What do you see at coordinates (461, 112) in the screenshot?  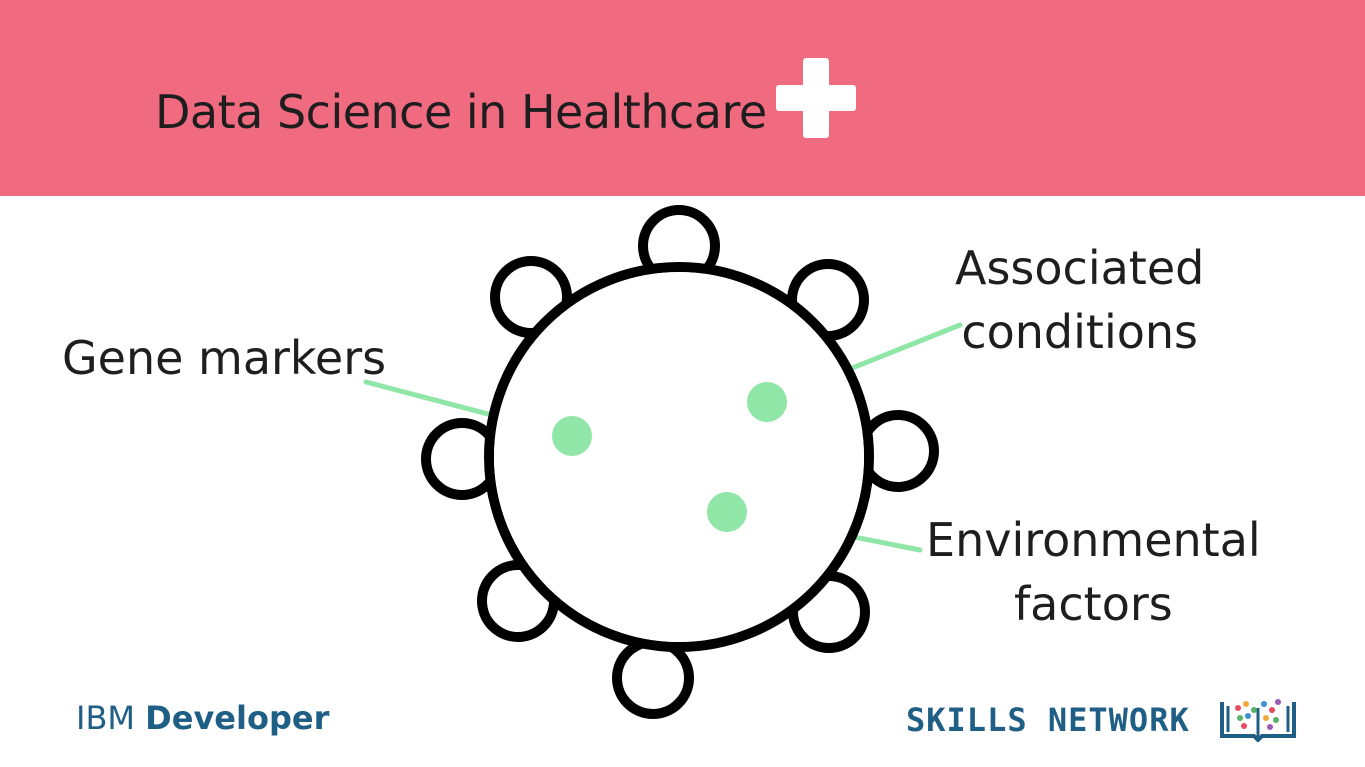 I see `slide-title: Data Science in Healthcare` at bounding box center [461, 112].